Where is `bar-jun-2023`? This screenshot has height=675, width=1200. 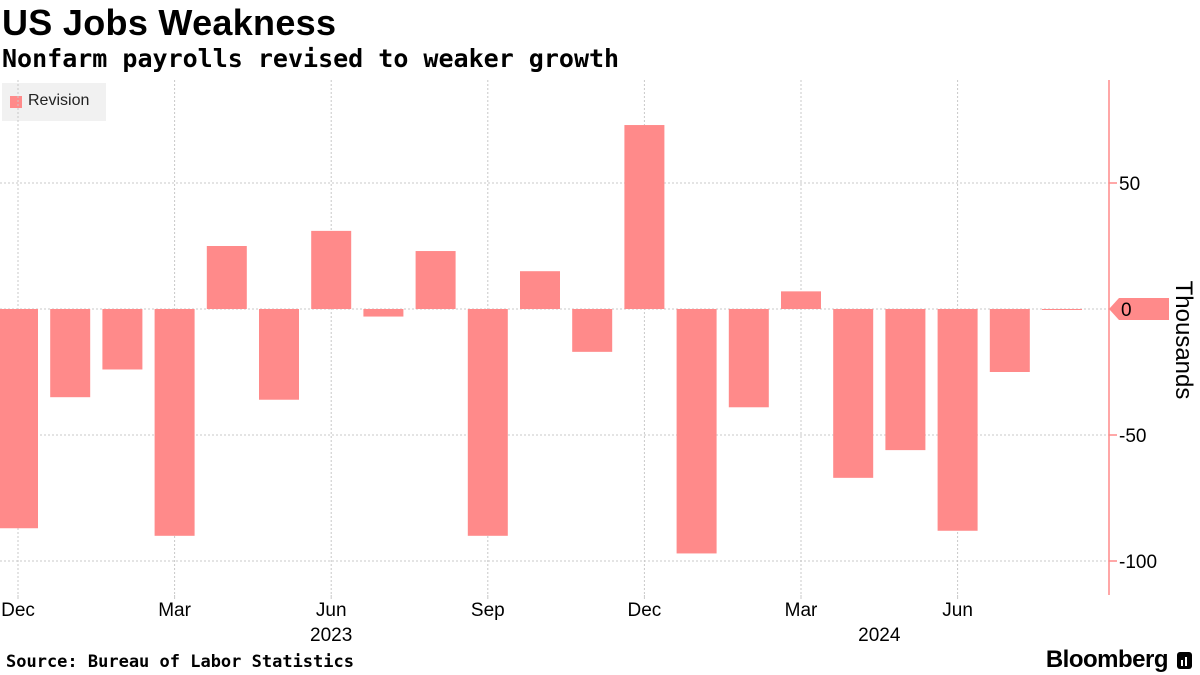 bar-jun-2023 is located at coordinates (331, 269).